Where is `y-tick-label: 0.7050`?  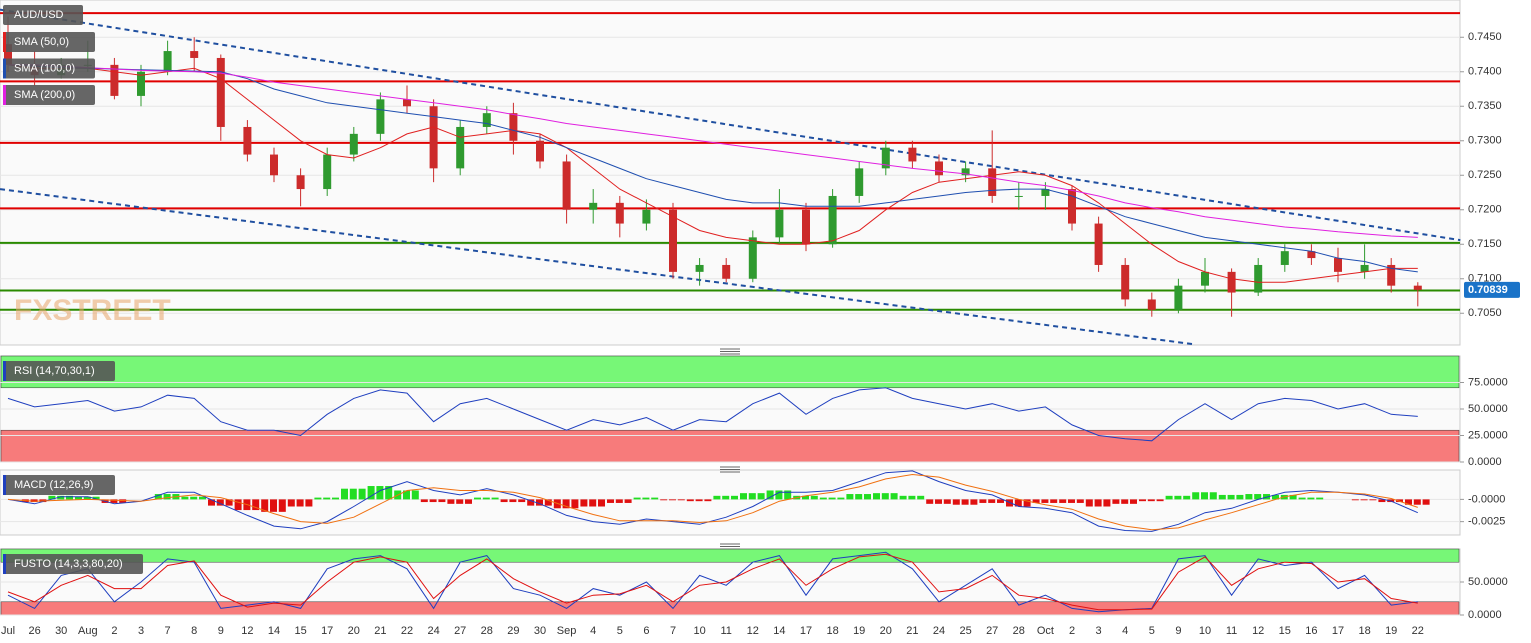 y-tick-label: 0.7050 is located at coordinates (1485, 313).